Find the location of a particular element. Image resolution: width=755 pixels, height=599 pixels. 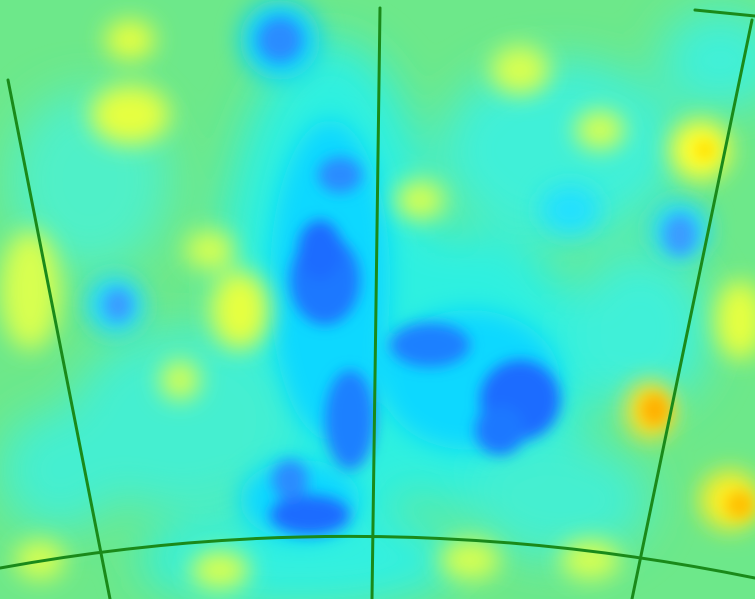

orange-hot-spots is located at coordinates (697, 329).